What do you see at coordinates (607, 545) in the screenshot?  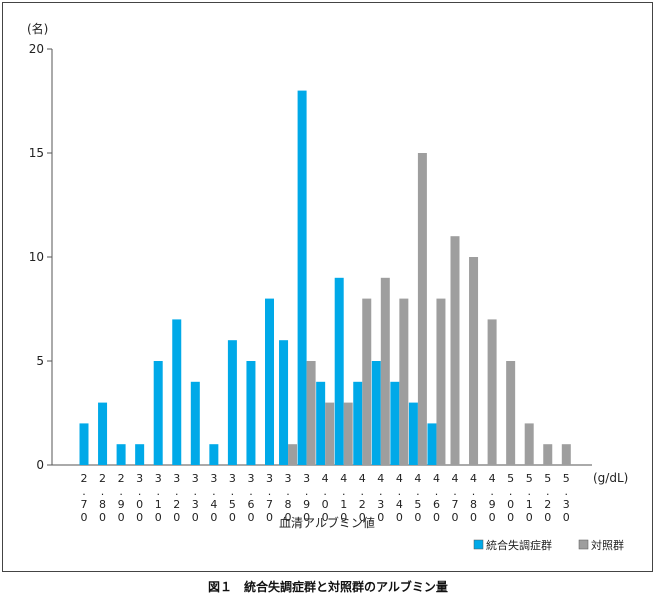 I see `legend-label-series-2: 対照群` at bounding box center [607, 545].